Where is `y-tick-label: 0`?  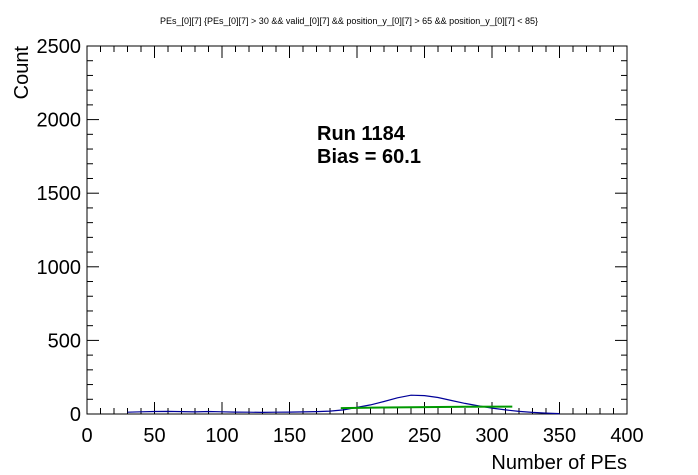
y-tick-label: 0 is located at coordinates (75, 415).